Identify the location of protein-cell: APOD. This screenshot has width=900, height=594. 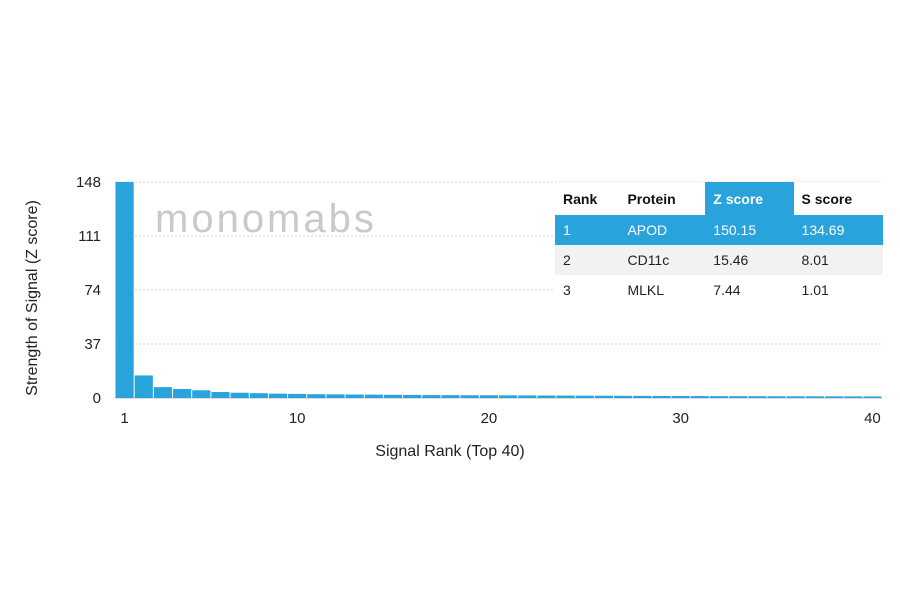
(662, 230).